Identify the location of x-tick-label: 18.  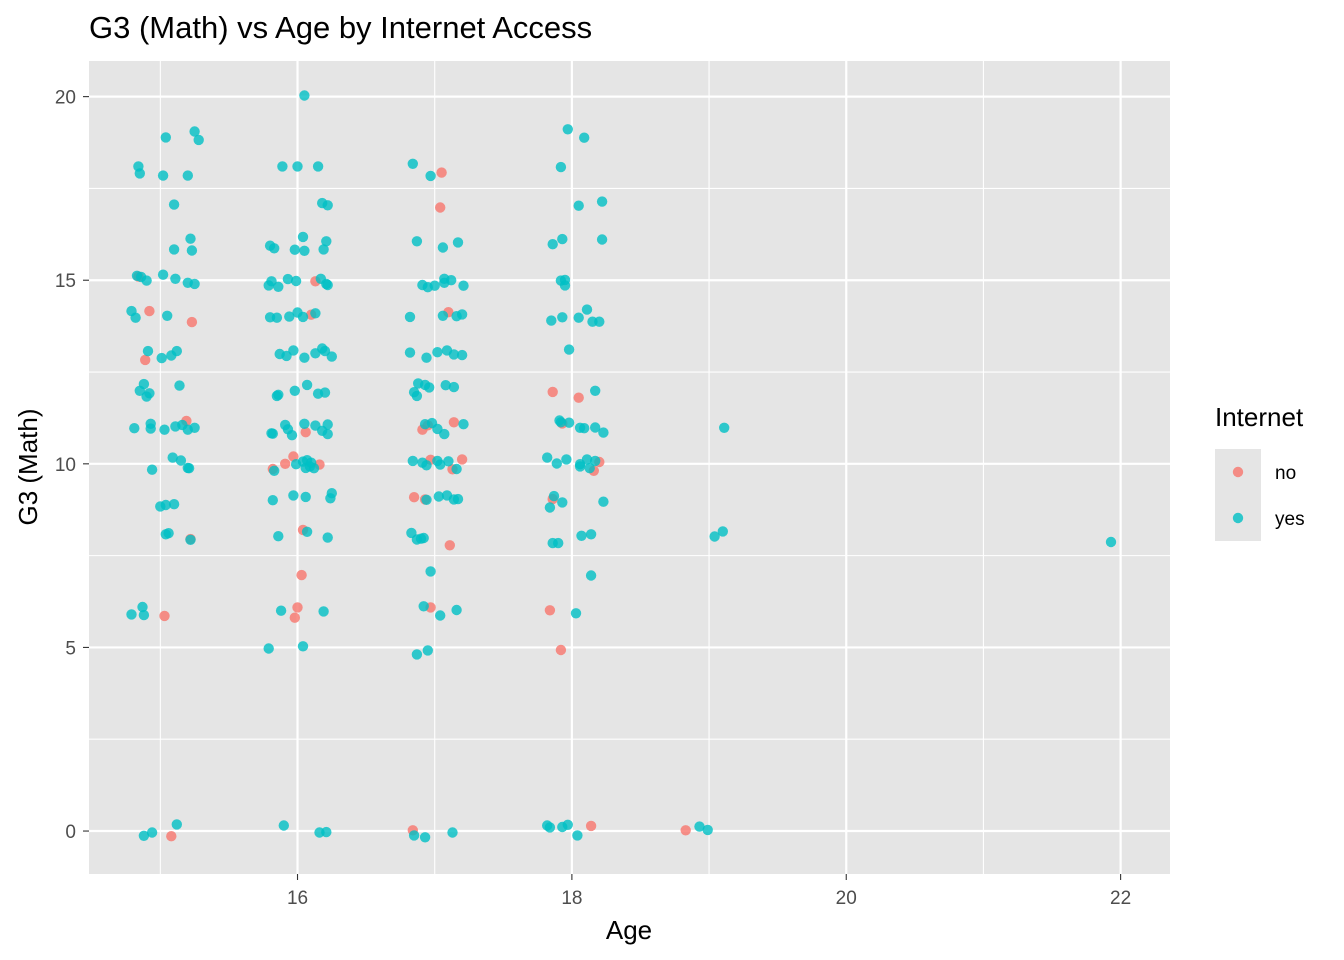
(571, 898).